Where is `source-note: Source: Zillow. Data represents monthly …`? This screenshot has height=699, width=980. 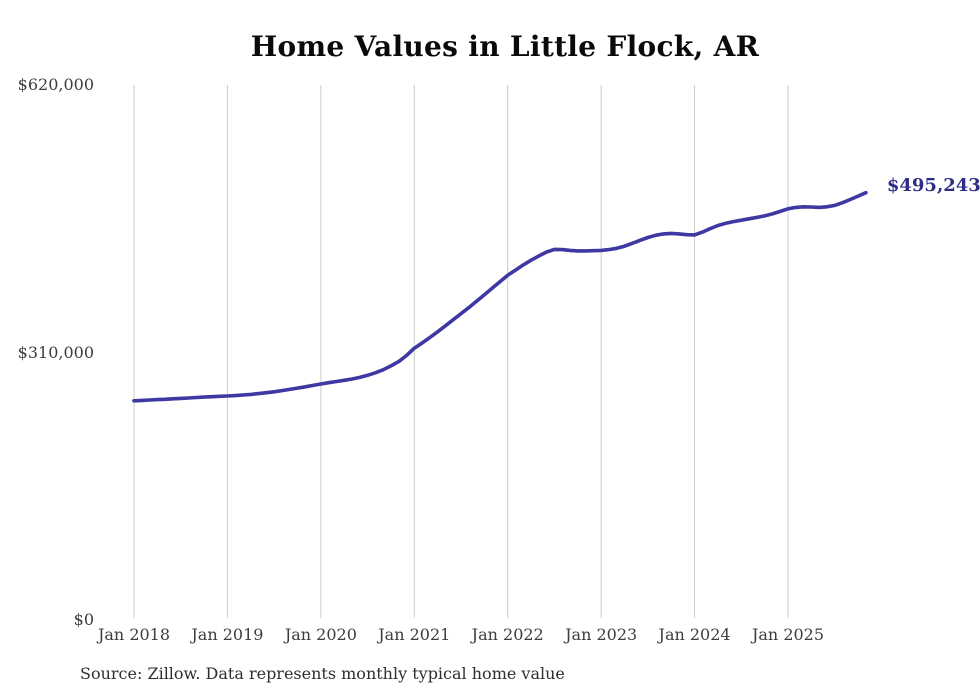
source-note: Source: Zillow. Data represents monthly … is located at coordinates (322, 673).